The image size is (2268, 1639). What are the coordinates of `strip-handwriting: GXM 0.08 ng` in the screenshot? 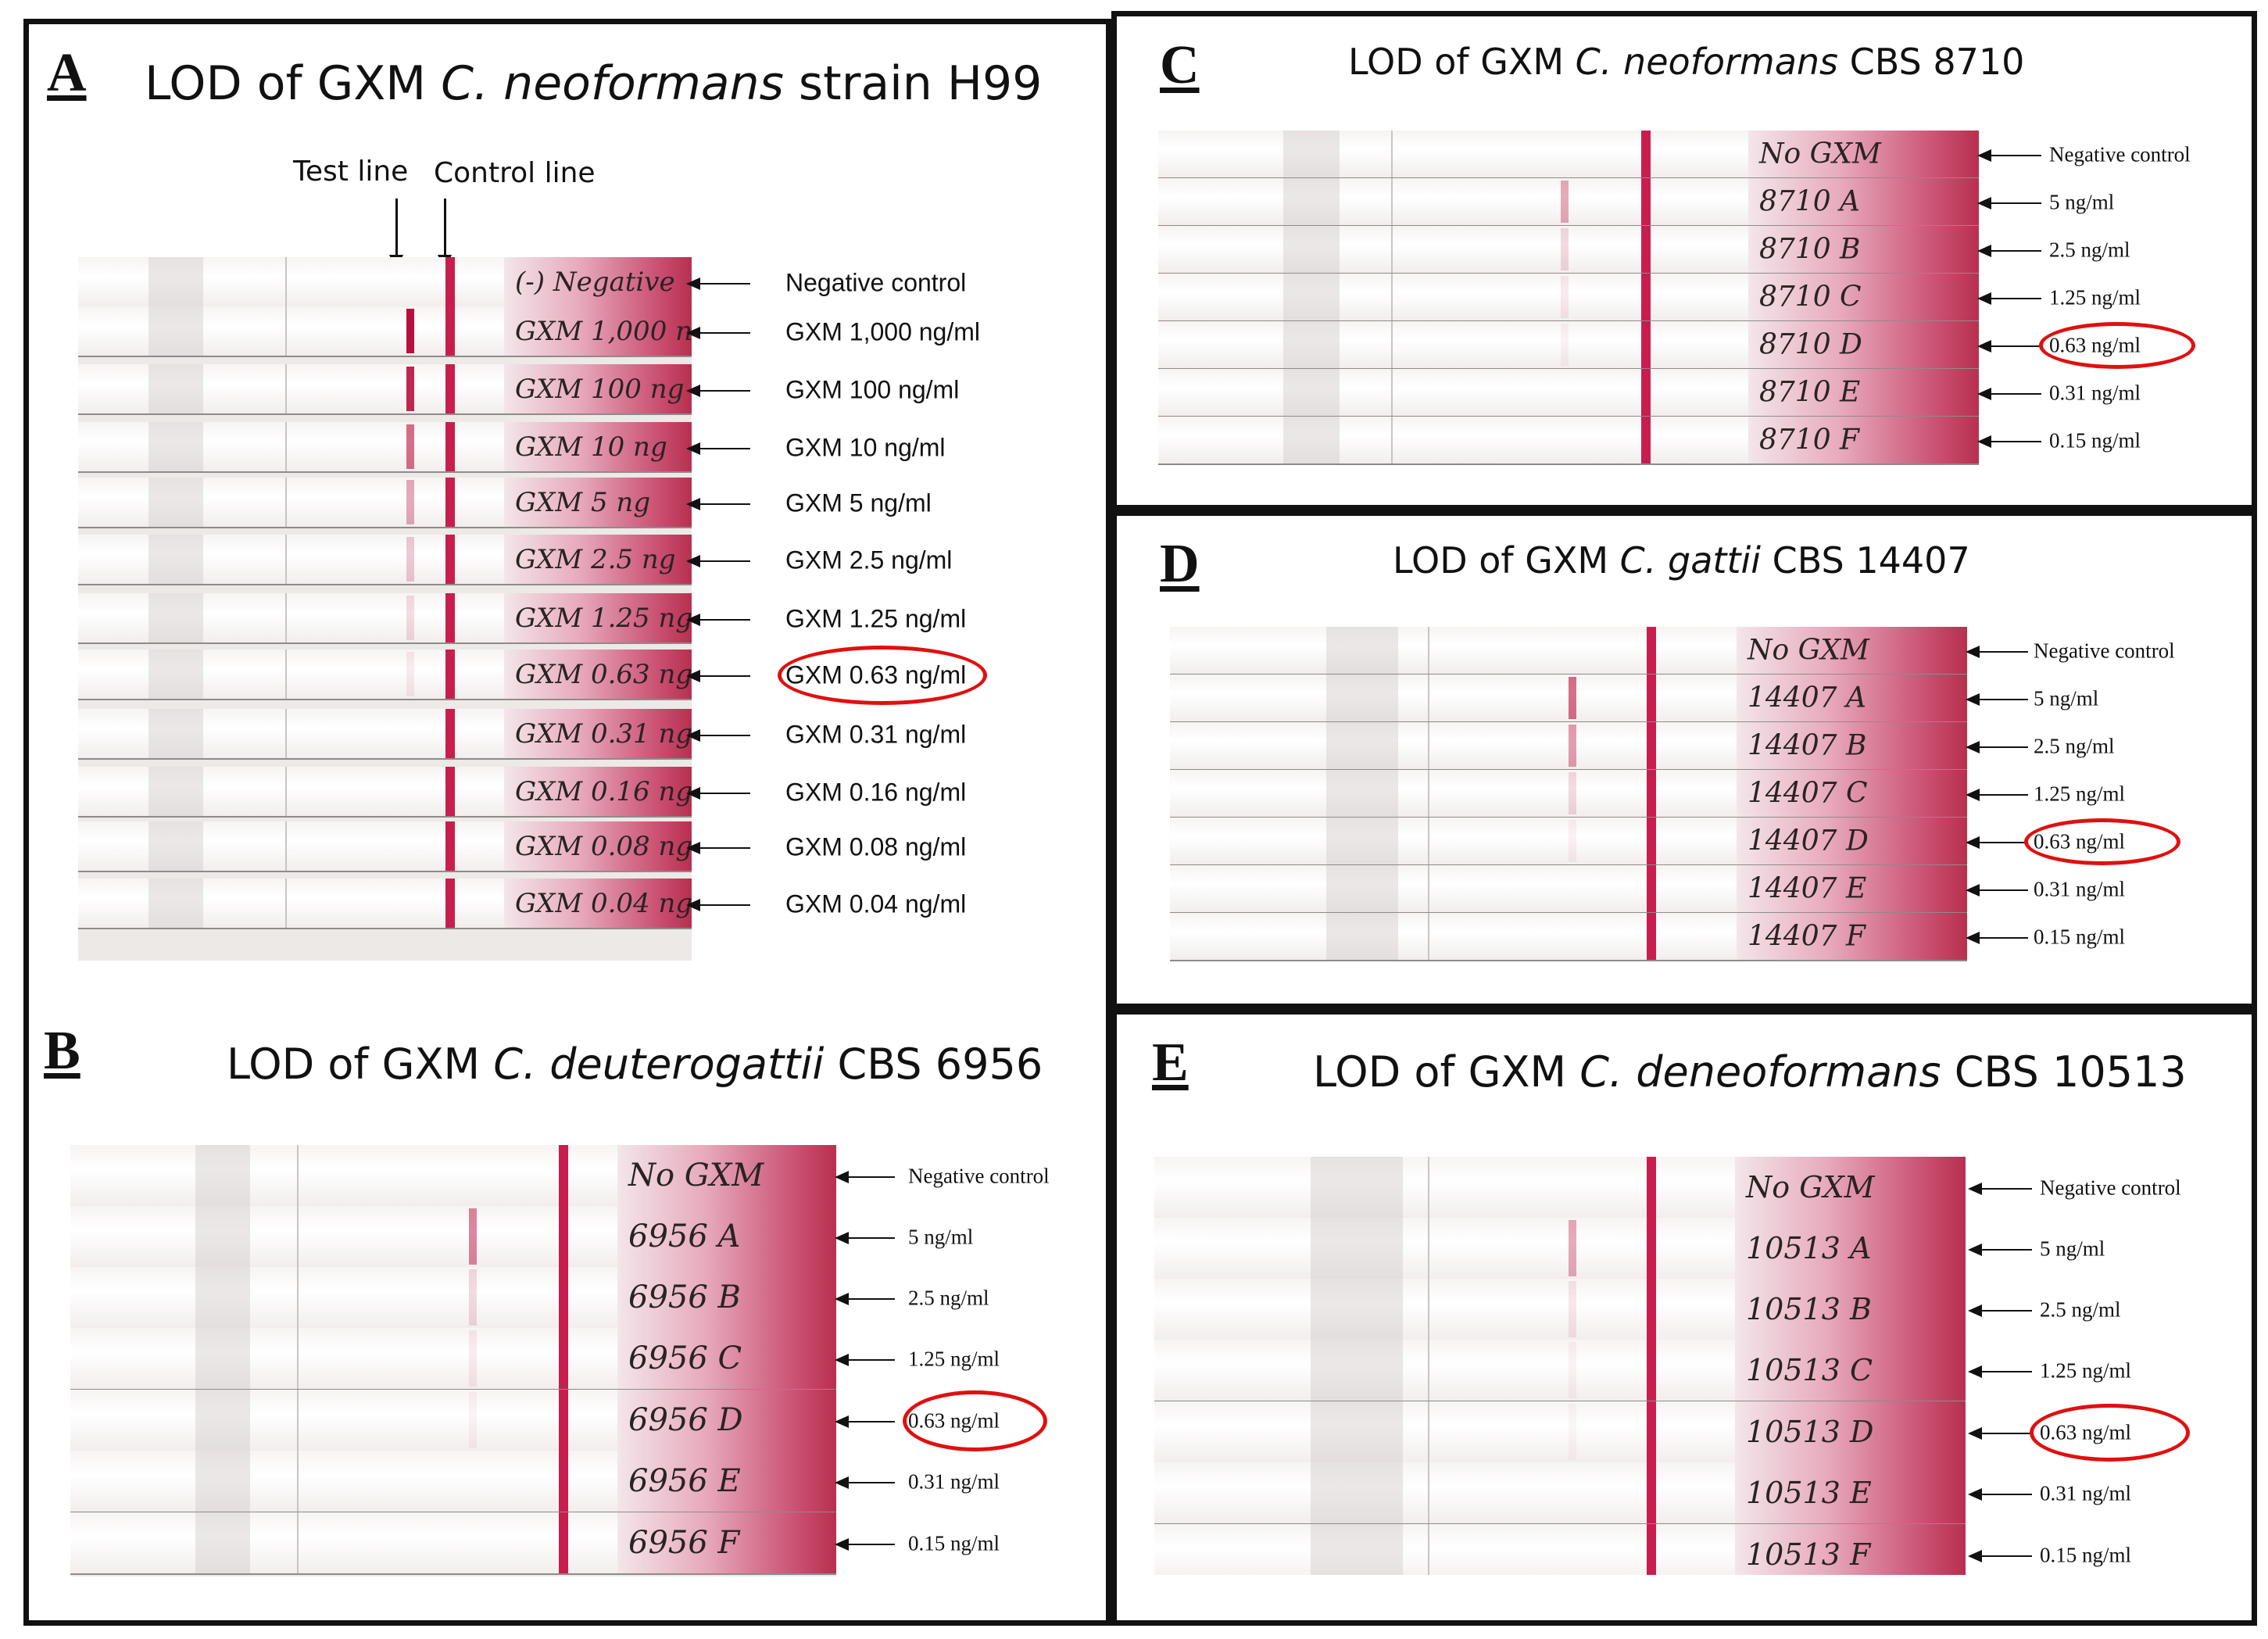 It's located at (604, 846).